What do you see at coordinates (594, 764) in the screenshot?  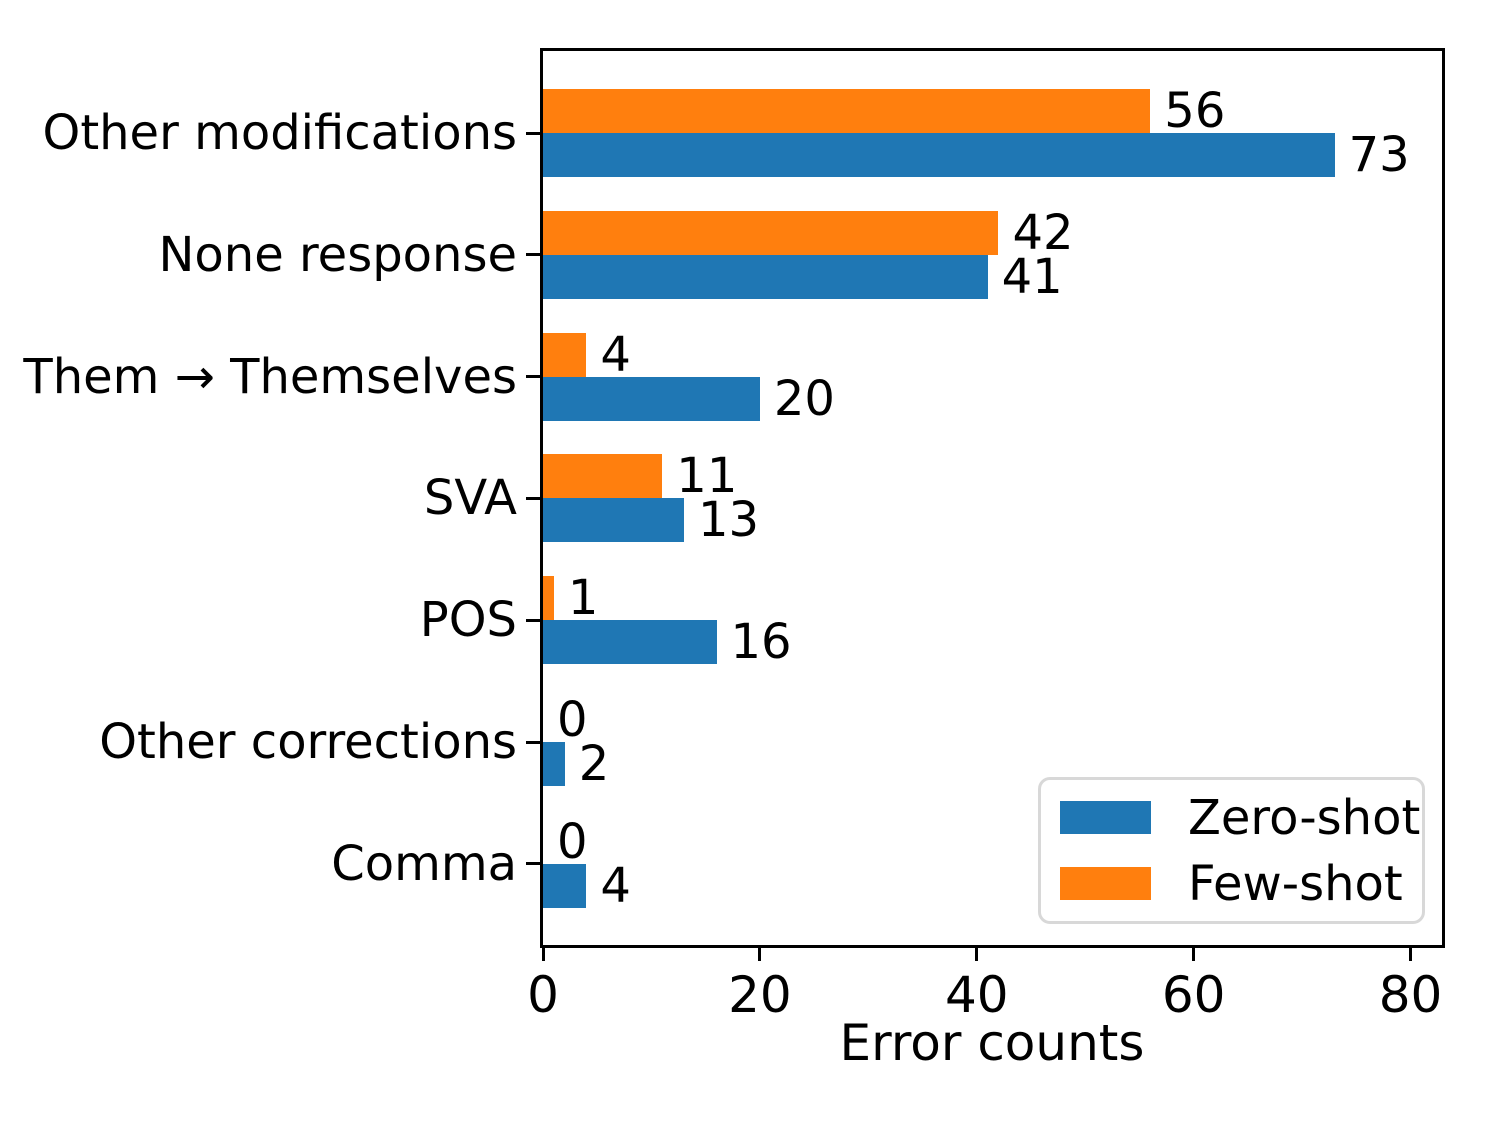 I see `bar-value-label: 2` at bounding box center [594, 764].